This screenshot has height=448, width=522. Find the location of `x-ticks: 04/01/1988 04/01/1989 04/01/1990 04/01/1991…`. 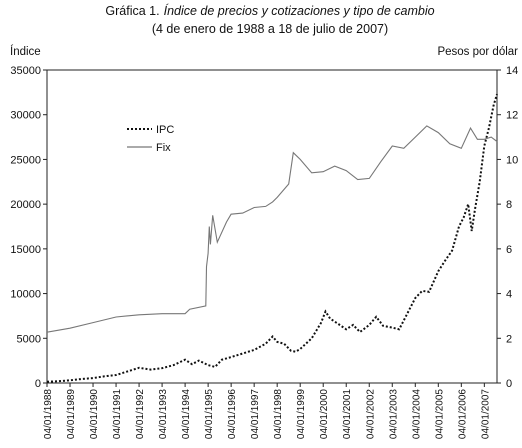

x-ticks: 04/01/1988 04/01/1989 04/01/1990 04/01/1991… is located at coordinates (267, 411).